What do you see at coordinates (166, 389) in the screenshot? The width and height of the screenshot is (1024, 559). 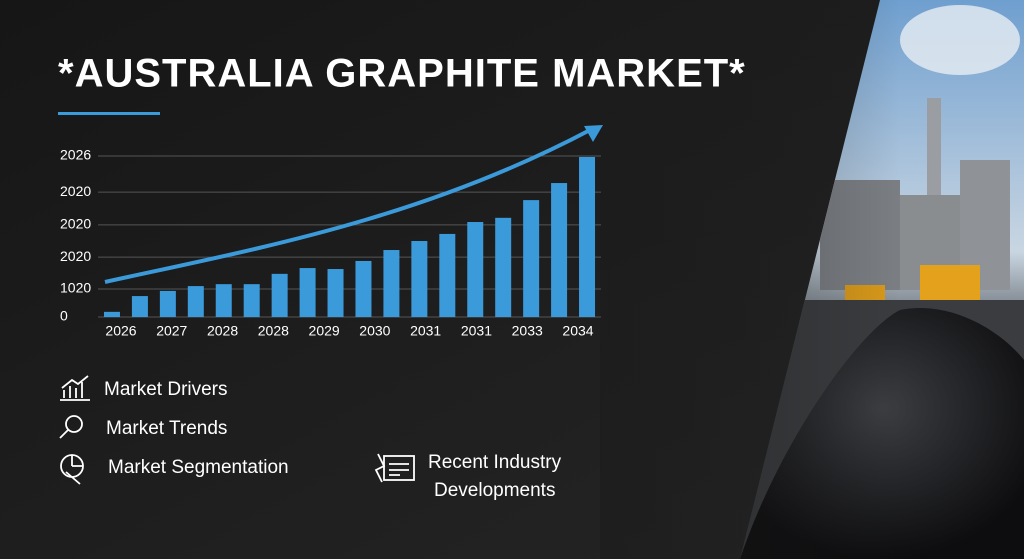 I see `feature: Market Drivers` at bounding box center [166, 389].